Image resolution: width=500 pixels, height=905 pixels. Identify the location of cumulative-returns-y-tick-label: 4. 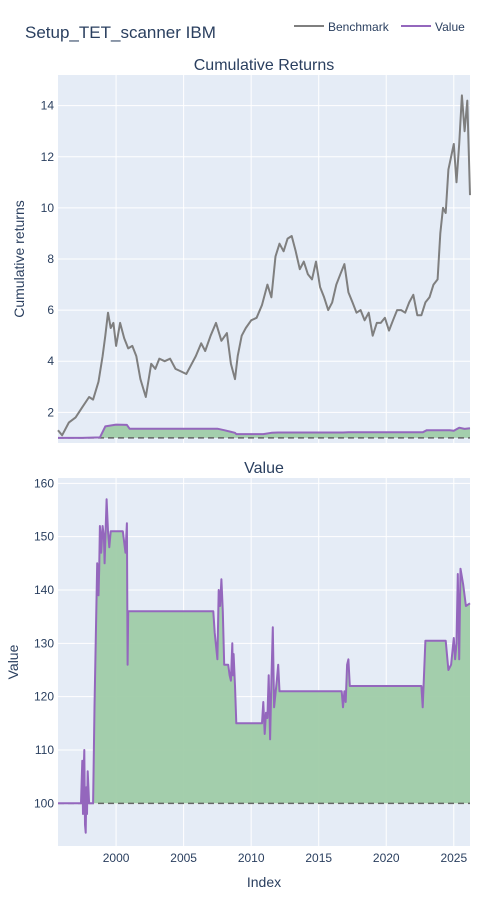
(50, 361).